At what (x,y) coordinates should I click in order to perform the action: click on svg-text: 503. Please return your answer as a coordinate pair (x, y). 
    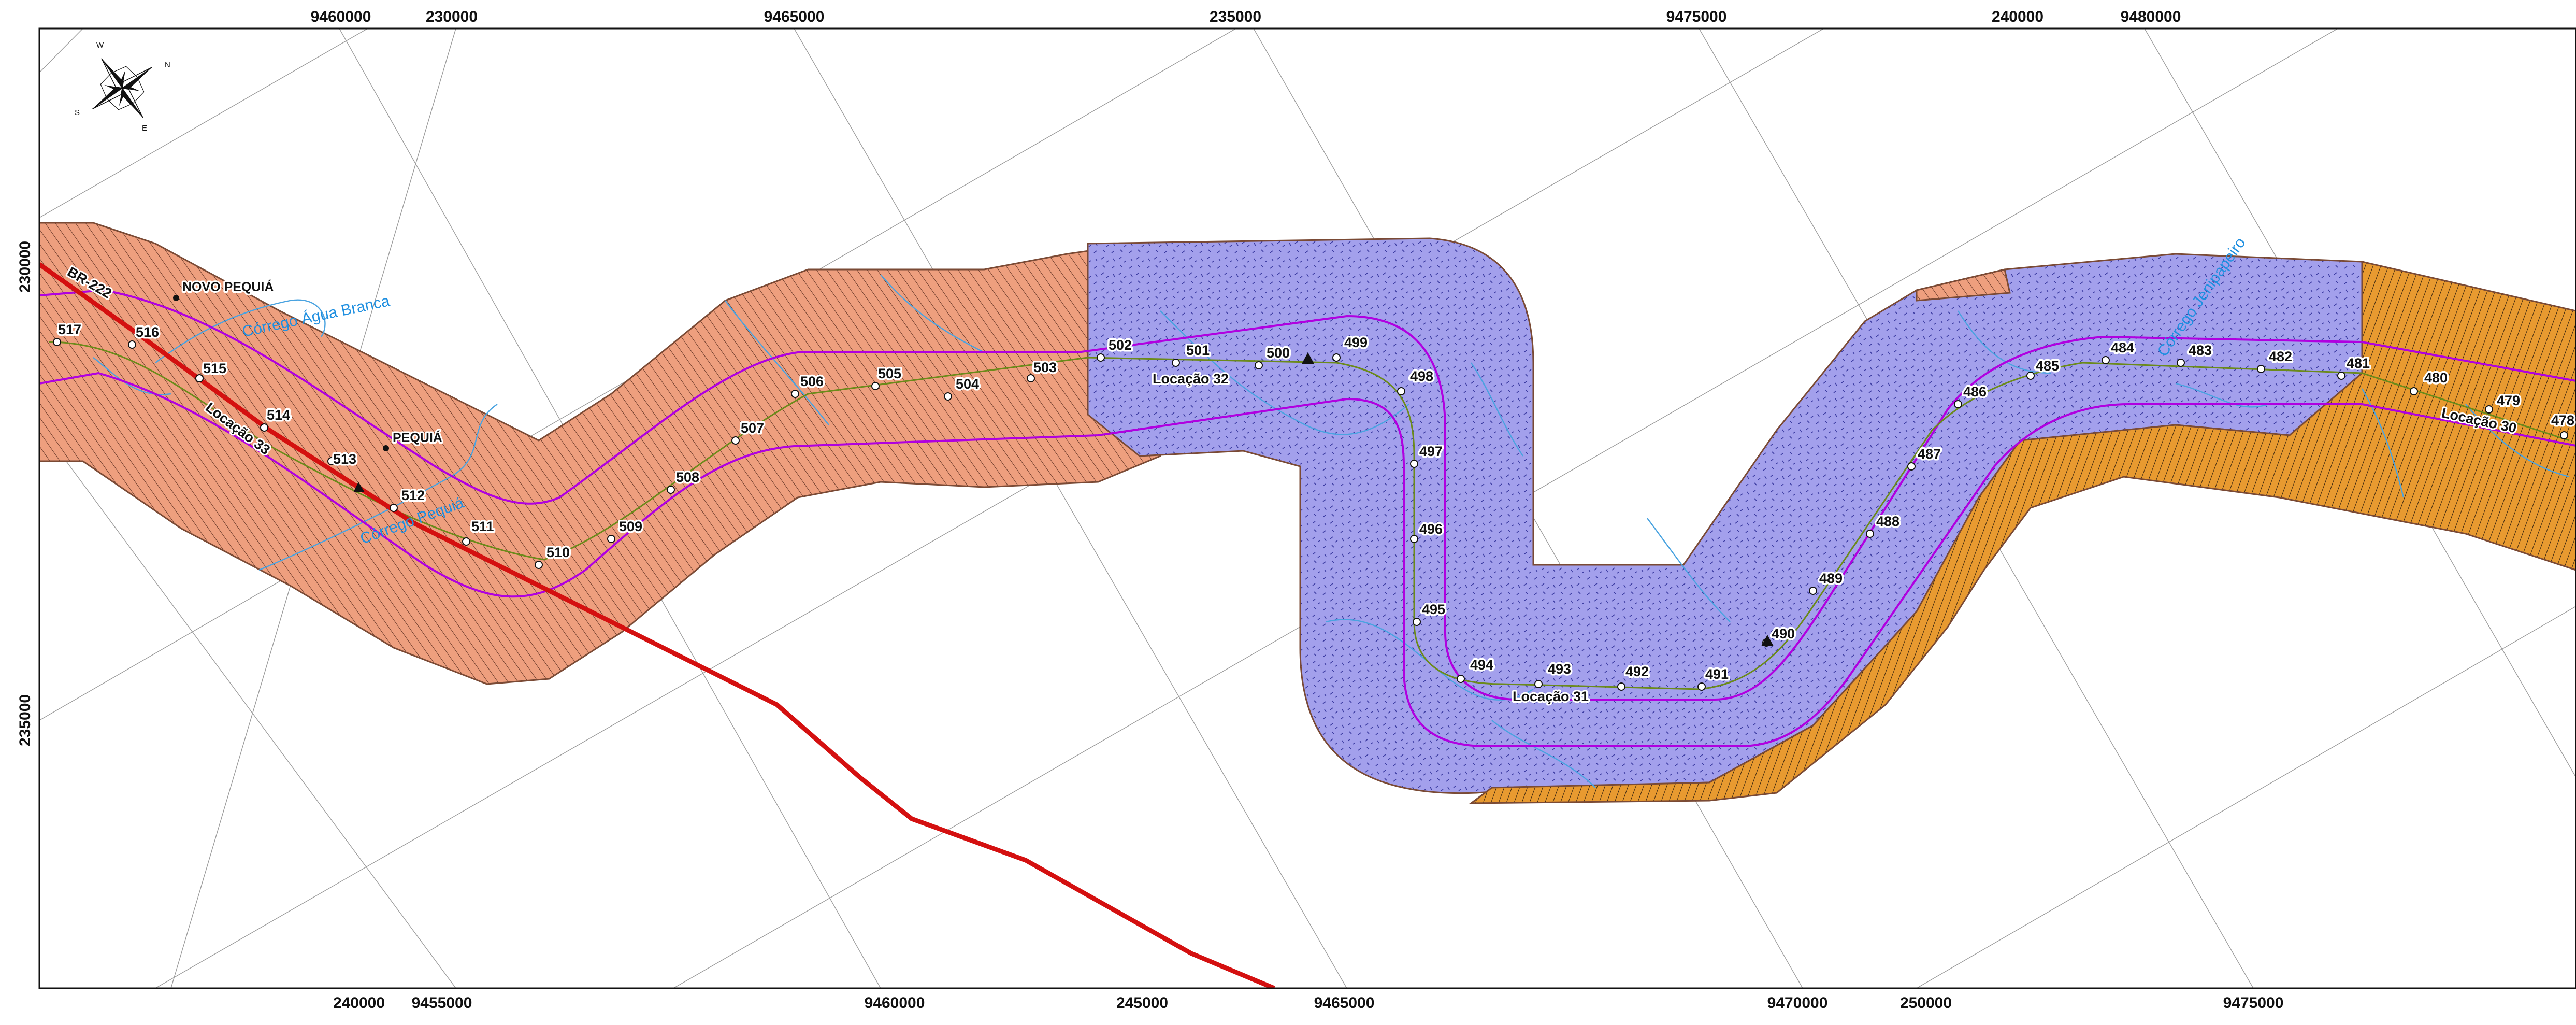
    Looking at the image, I should click on (1045, 367).